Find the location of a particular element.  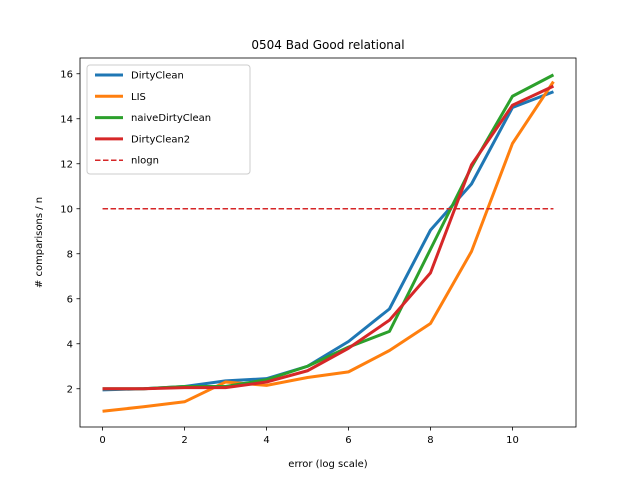

chart-title: 0504 Bad Good relational is located at coordinates (327, 45).